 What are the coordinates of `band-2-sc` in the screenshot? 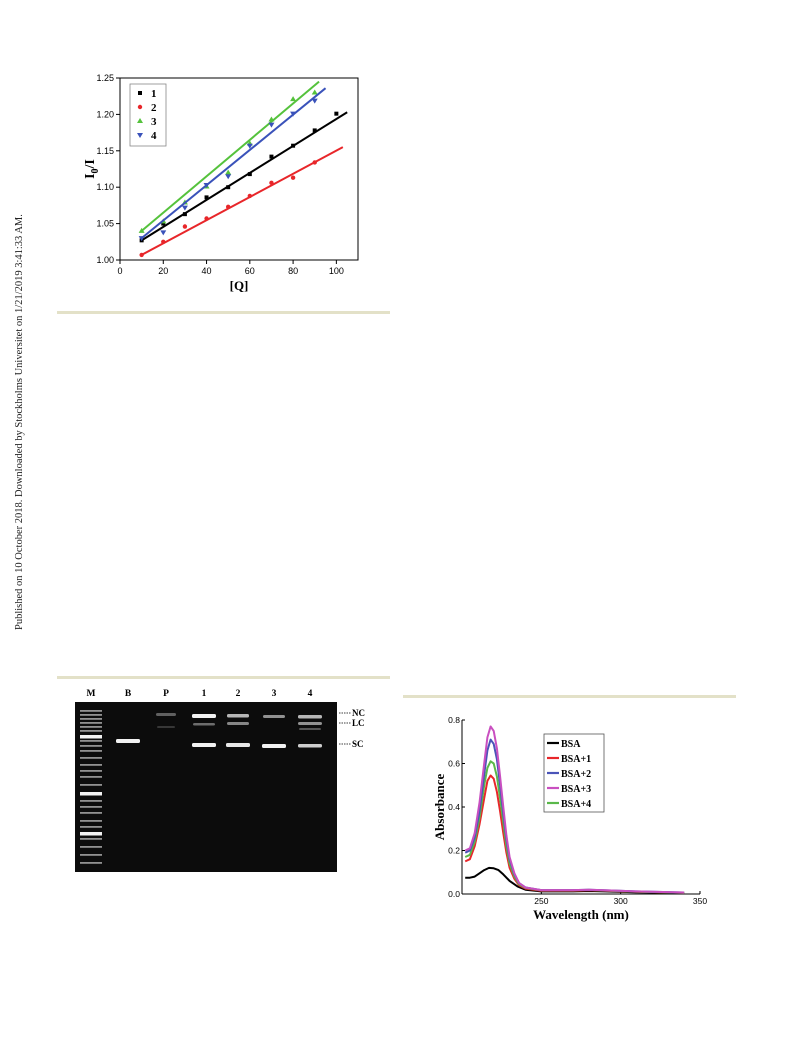 It's located at (238, 745).